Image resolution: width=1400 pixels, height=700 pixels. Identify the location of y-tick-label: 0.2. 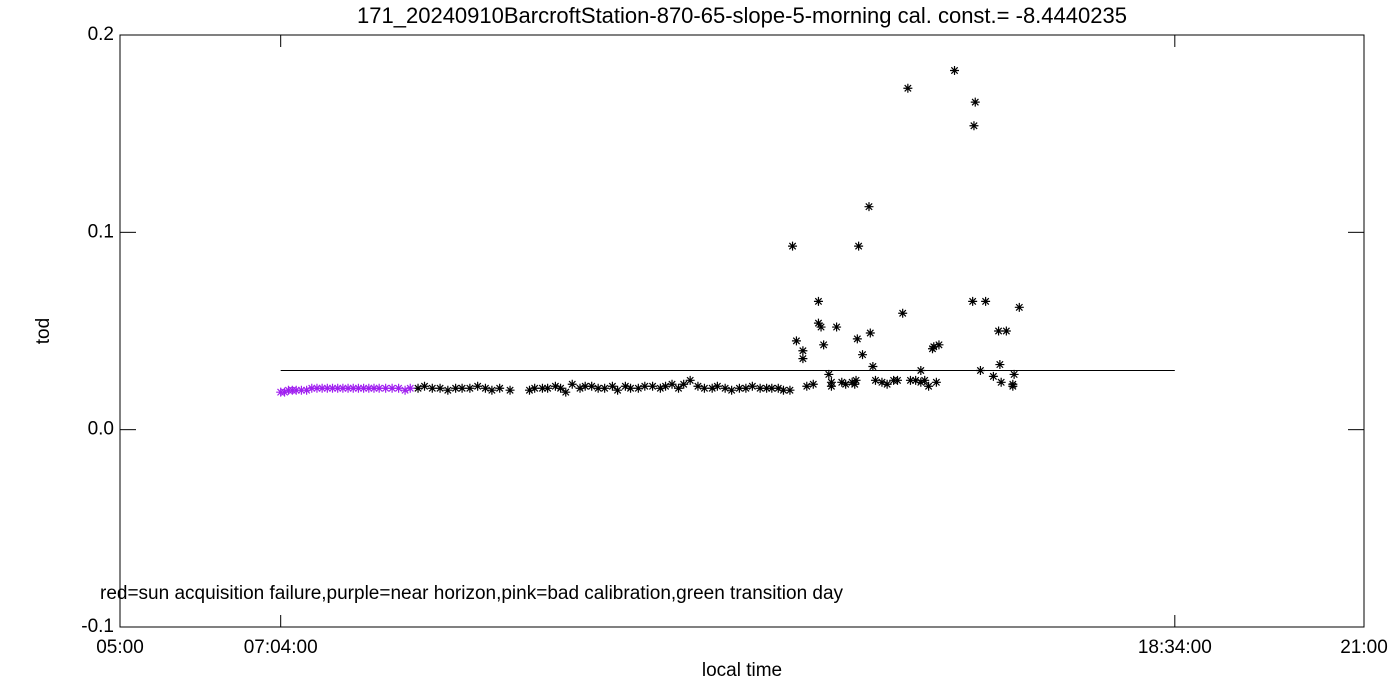
(101, 34).